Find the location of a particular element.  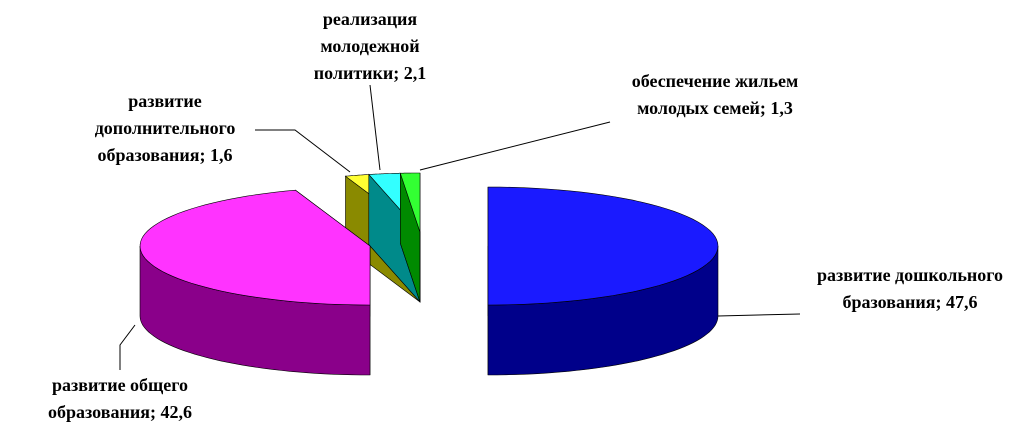

data-label: обеспечение жильем молодых семей; 1,3 is located at coordinates (715, 95).